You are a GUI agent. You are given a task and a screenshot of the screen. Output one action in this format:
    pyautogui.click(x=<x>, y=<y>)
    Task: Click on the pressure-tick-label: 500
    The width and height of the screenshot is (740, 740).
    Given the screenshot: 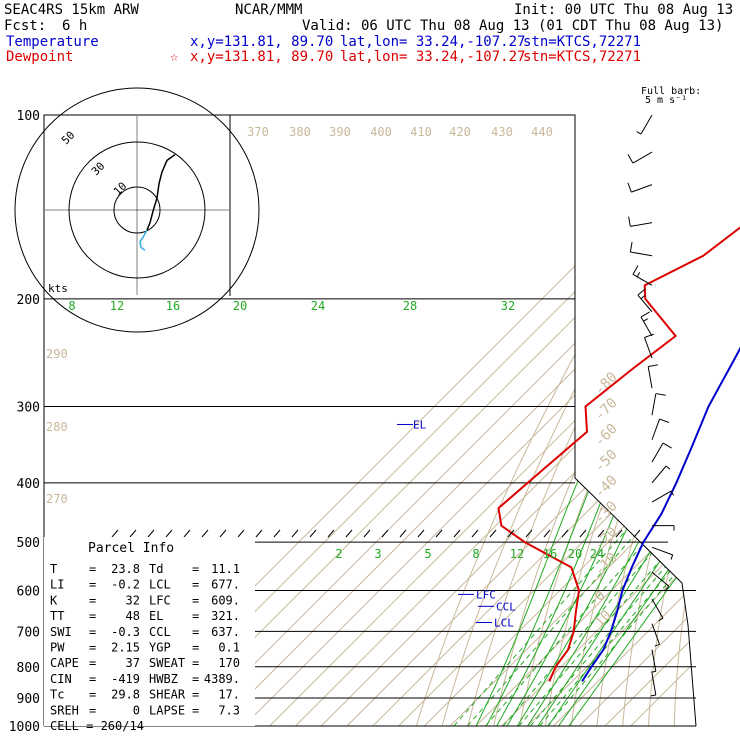 What is the action you would take?
    pyautogui.click(x=28, y=543)
    